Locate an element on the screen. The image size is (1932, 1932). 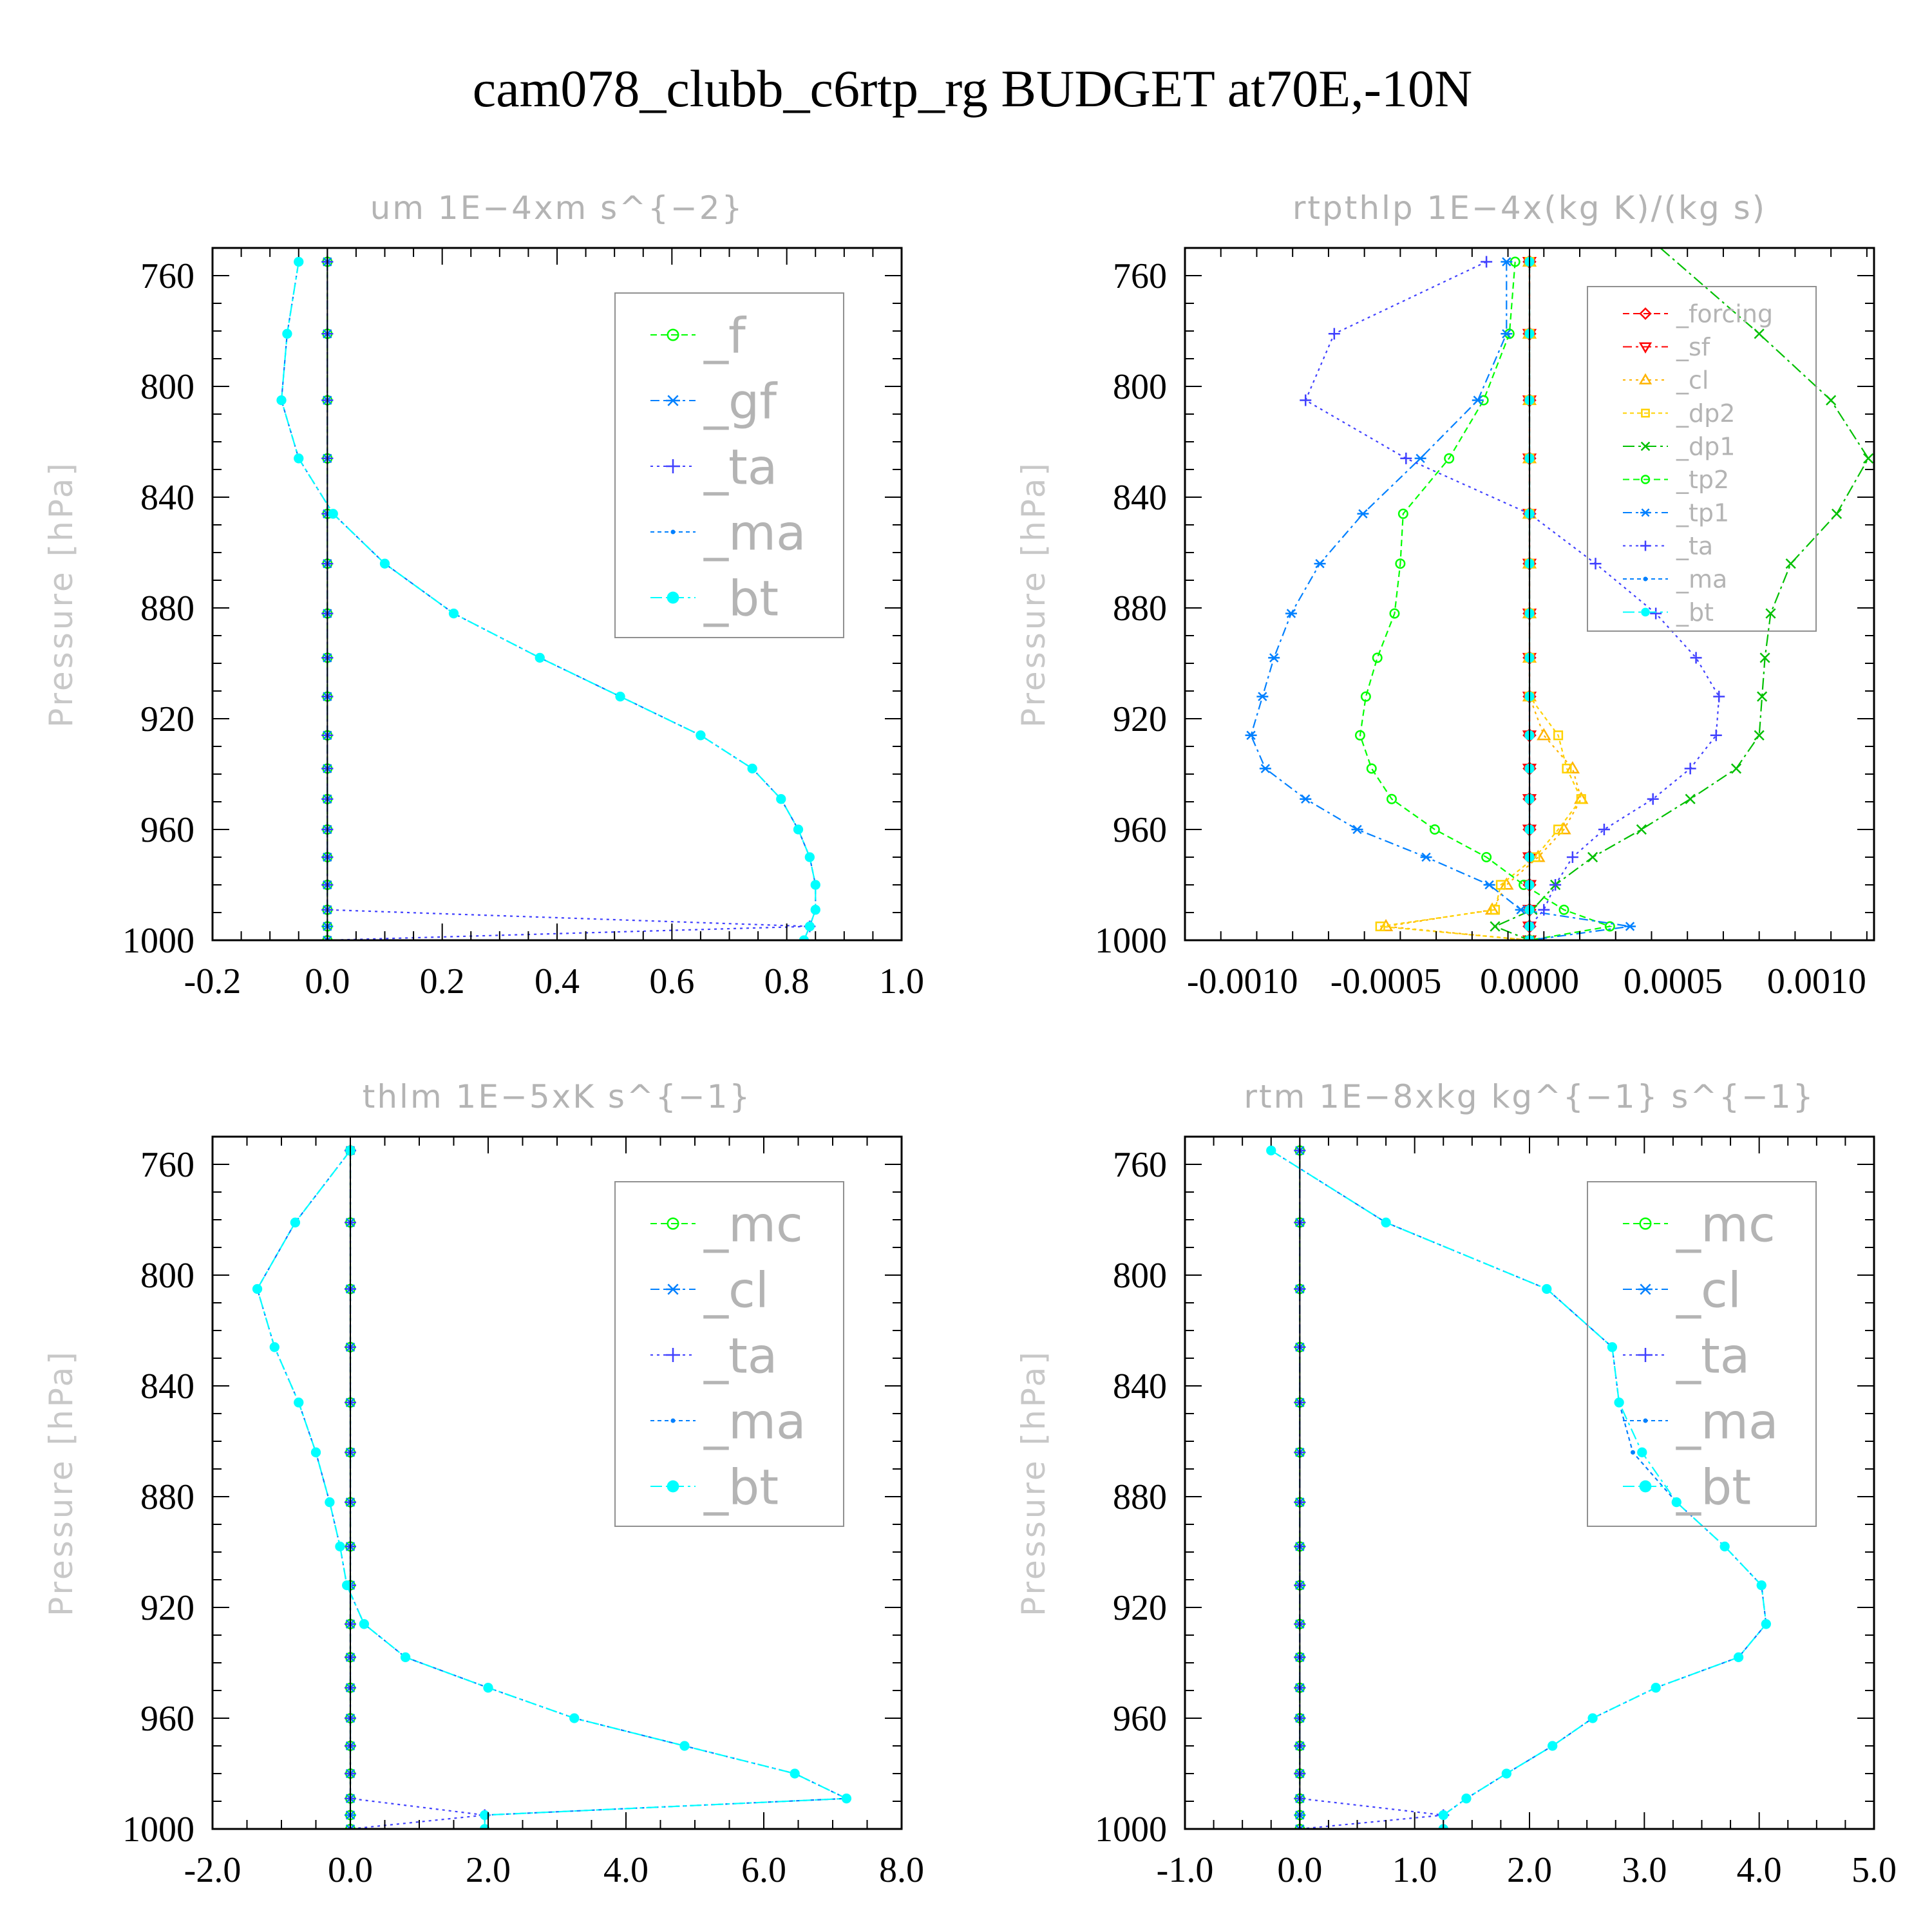
panel-title: rtpthlp 1E−4x(kg K)/(kg s) is located at coordinates (1529, 208).